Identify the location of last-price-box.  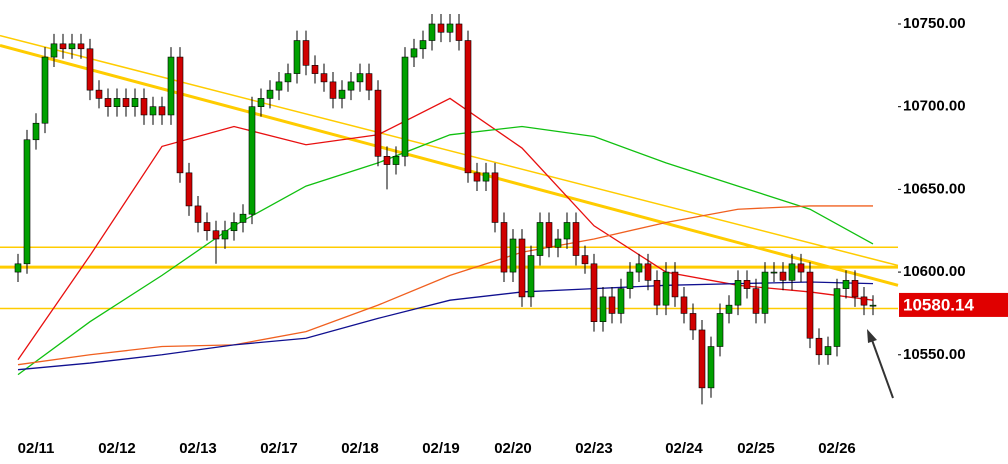
(953, 304).